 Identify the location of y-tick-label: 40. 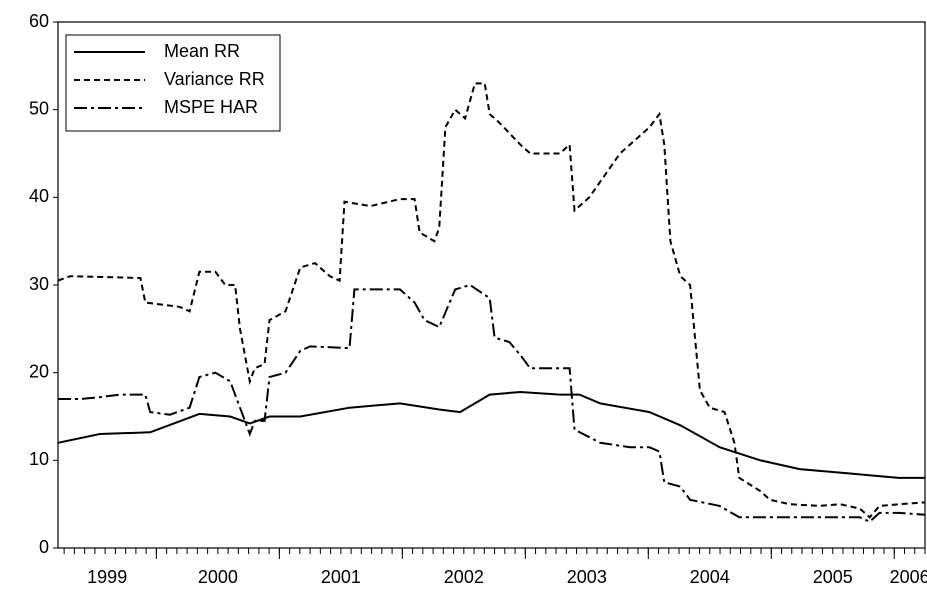
(39, 196).